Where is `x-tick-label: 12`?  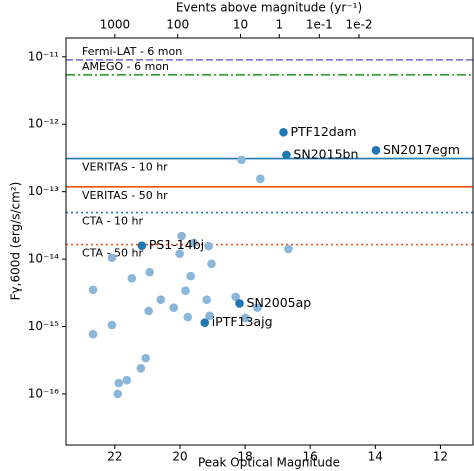 x-tick-label: 12 is located at coordinates (440, 457).